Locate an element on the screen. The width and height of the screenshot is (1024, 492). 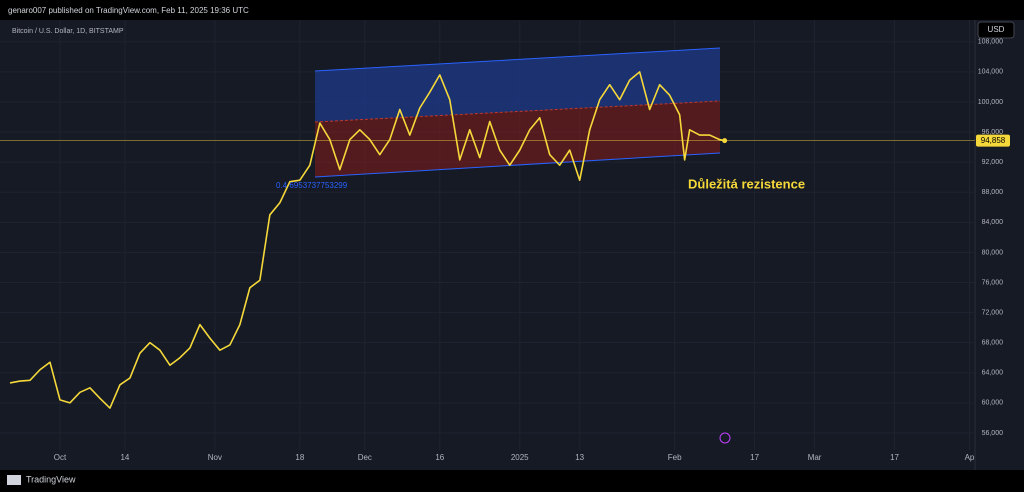
x-tick-label: 16 is located at coordinates (439, 457).